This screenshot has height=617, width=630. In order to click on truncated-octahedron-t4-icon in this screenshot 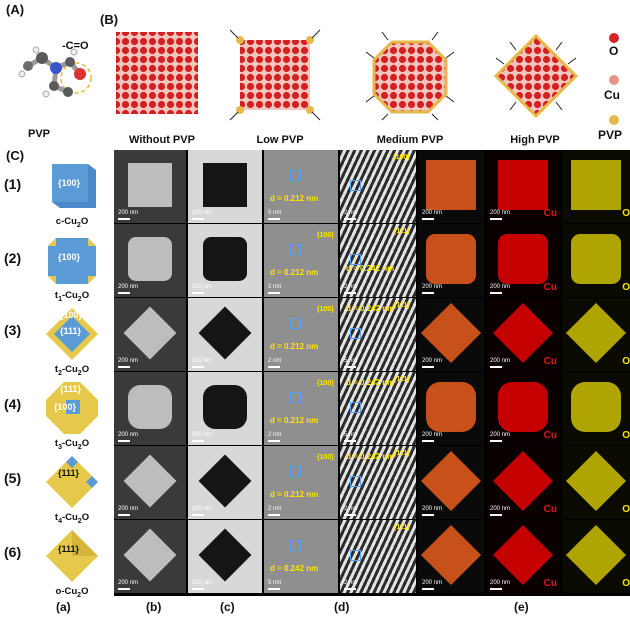, I will do `click(72, 482)`.